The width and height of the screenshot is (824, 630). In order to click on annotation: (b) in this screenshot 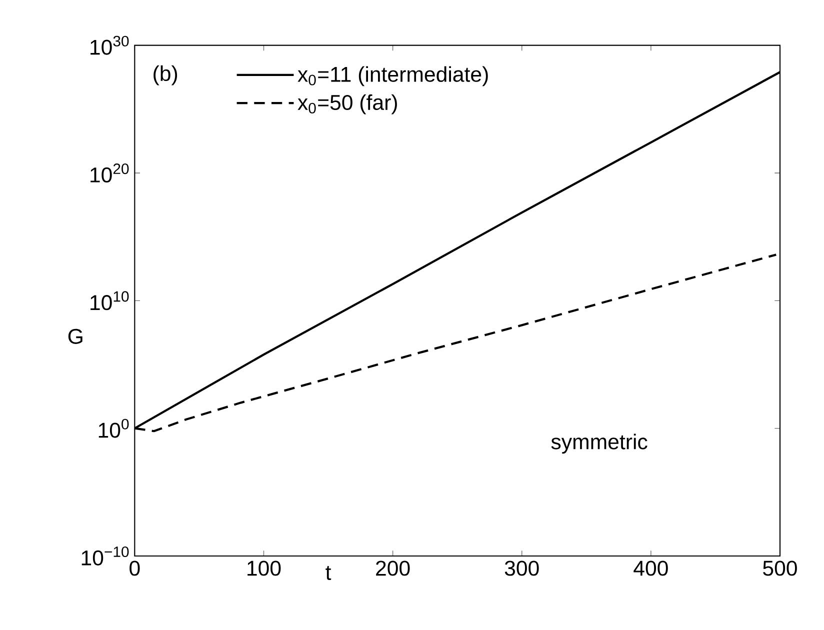, I will do `click(166, 75)`.